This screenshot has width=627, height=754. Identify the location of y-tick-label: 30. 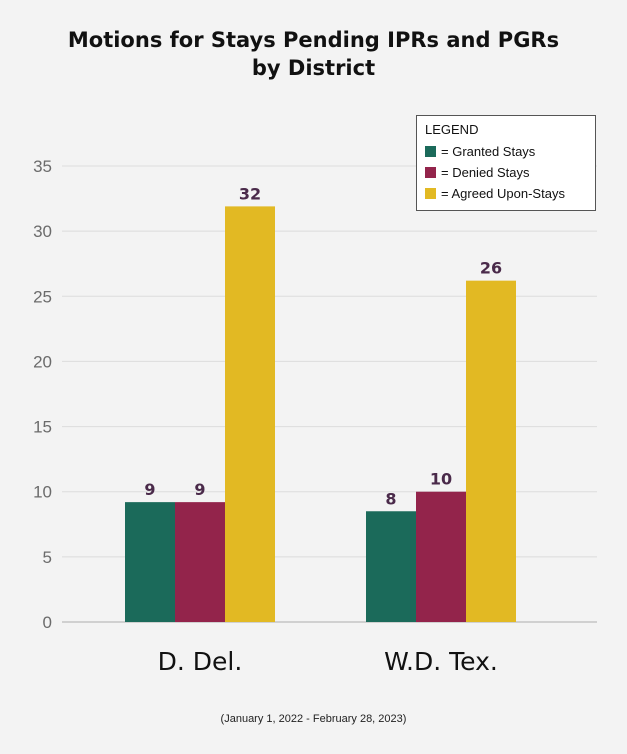
(42, 231).